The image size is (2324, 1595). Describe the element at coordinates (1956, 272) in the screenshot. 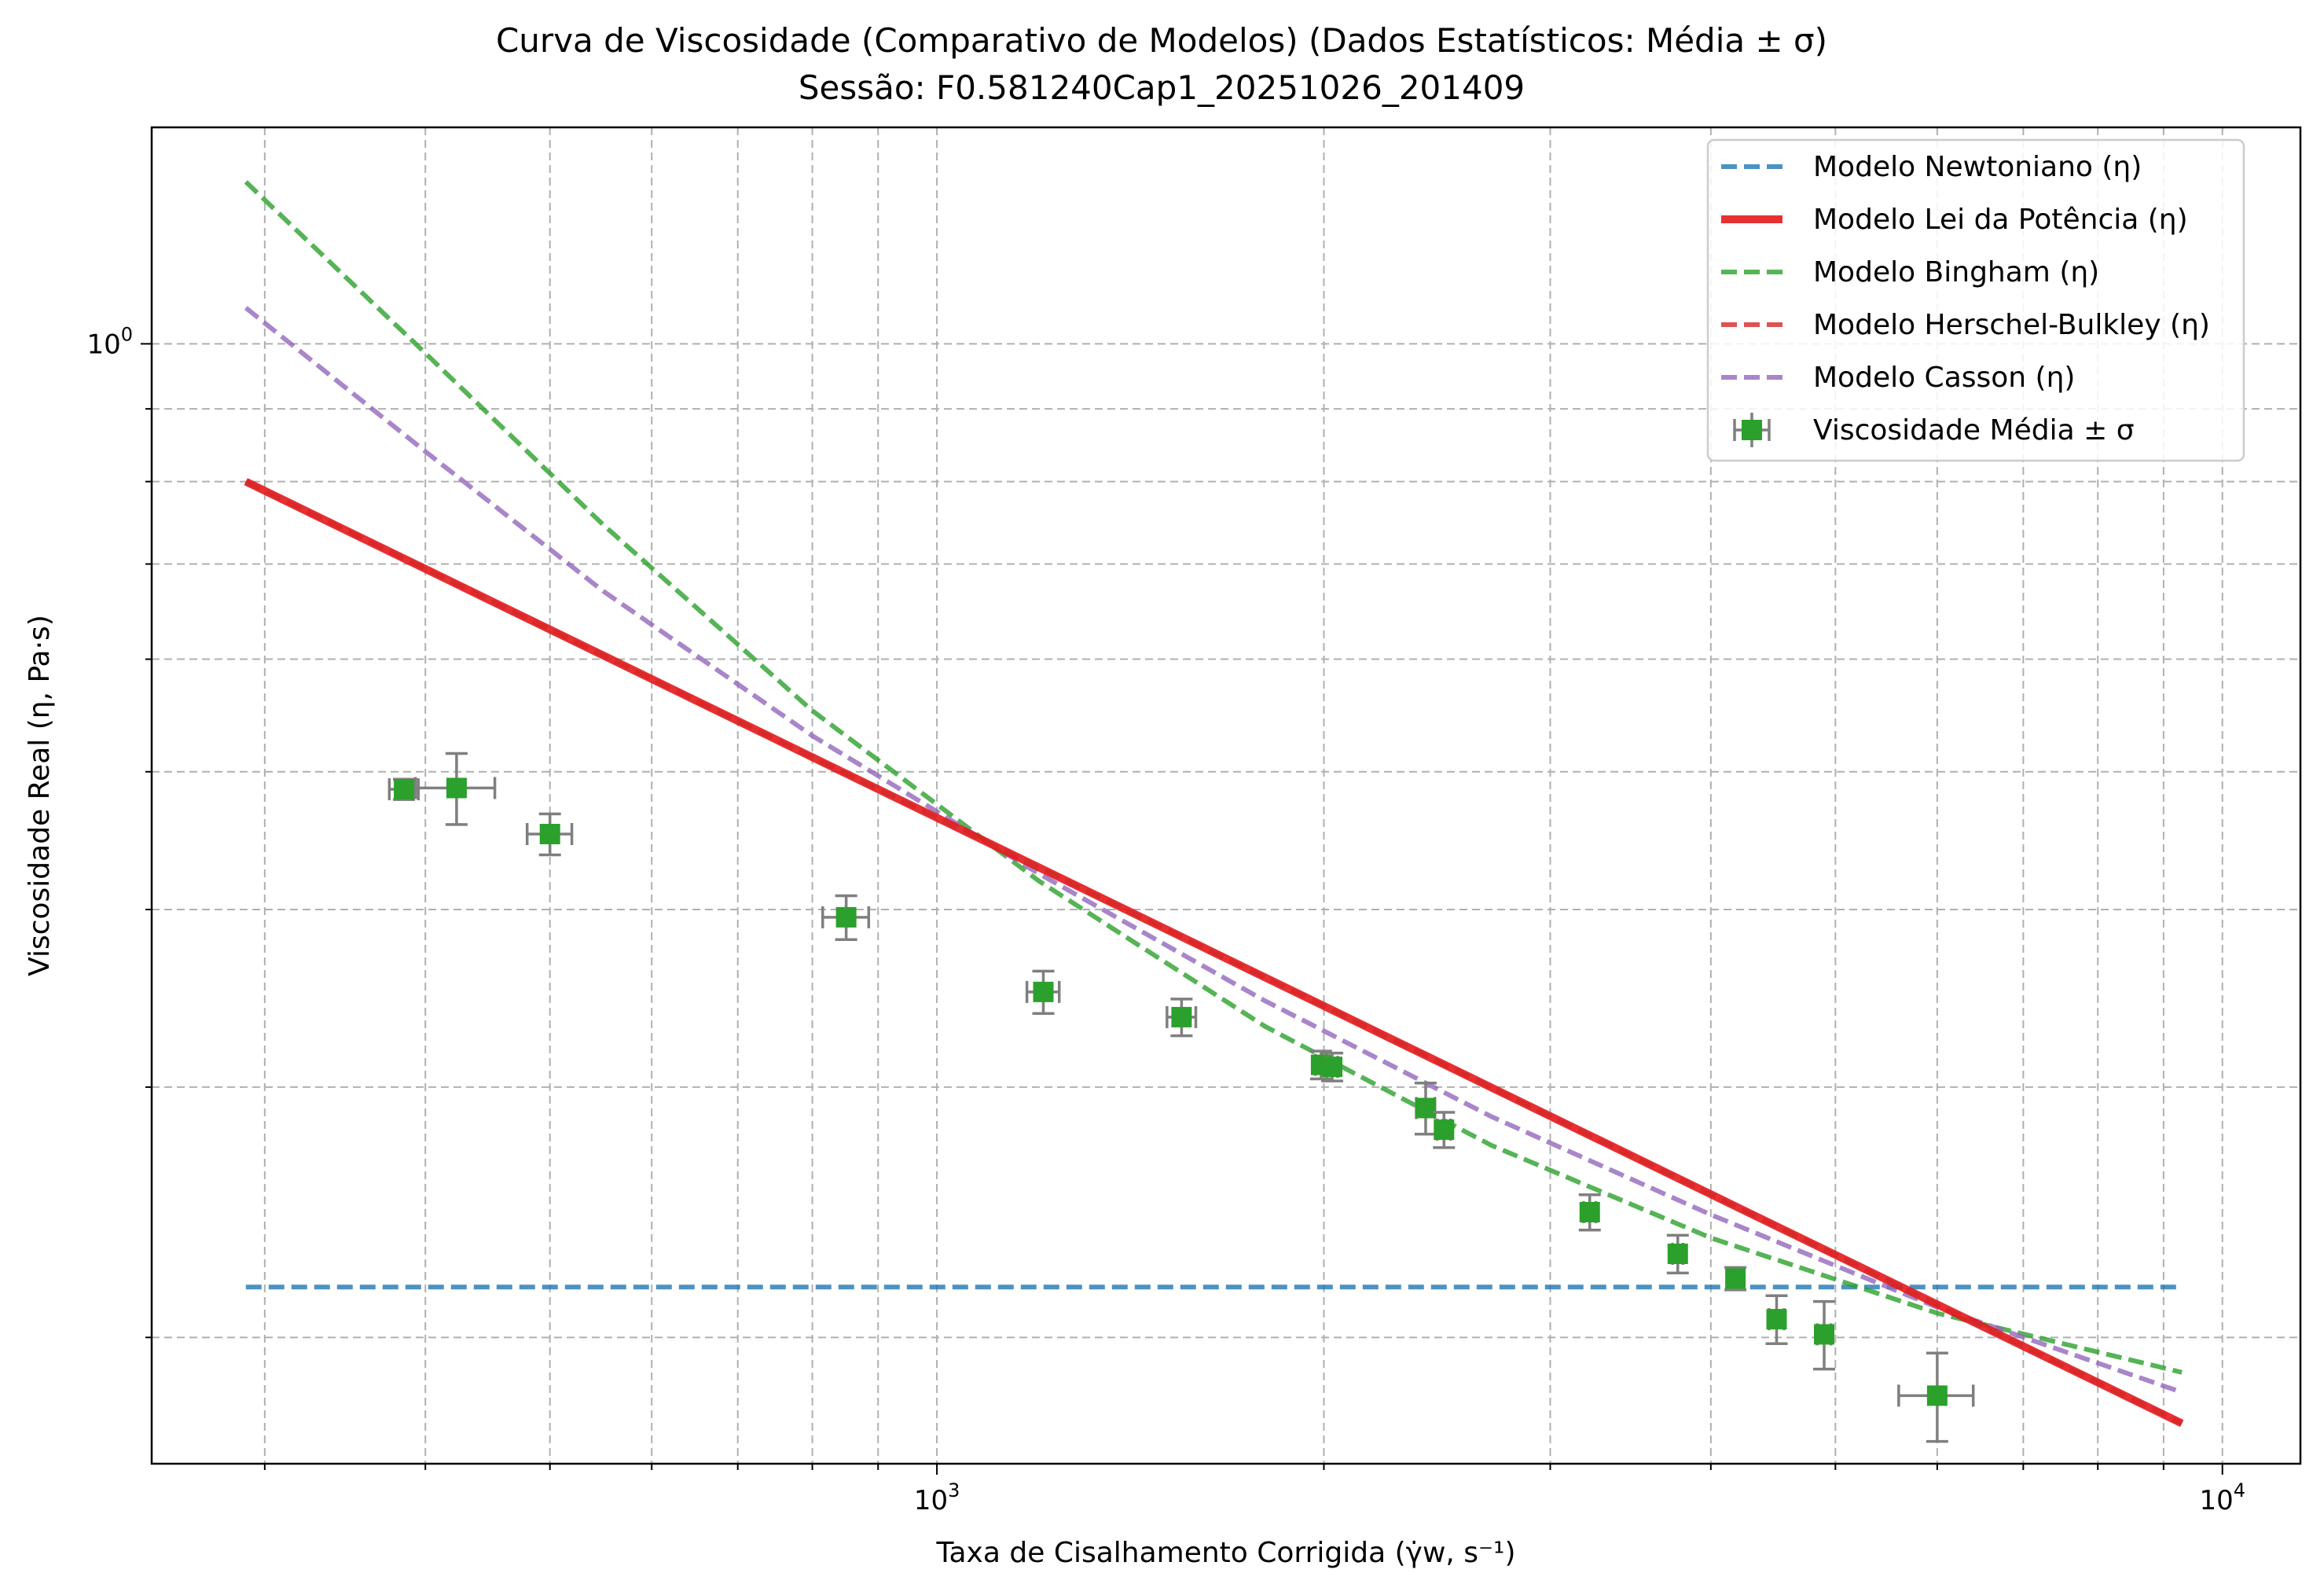

I see `legend-label: Modelo Bingham (η)` at that location.